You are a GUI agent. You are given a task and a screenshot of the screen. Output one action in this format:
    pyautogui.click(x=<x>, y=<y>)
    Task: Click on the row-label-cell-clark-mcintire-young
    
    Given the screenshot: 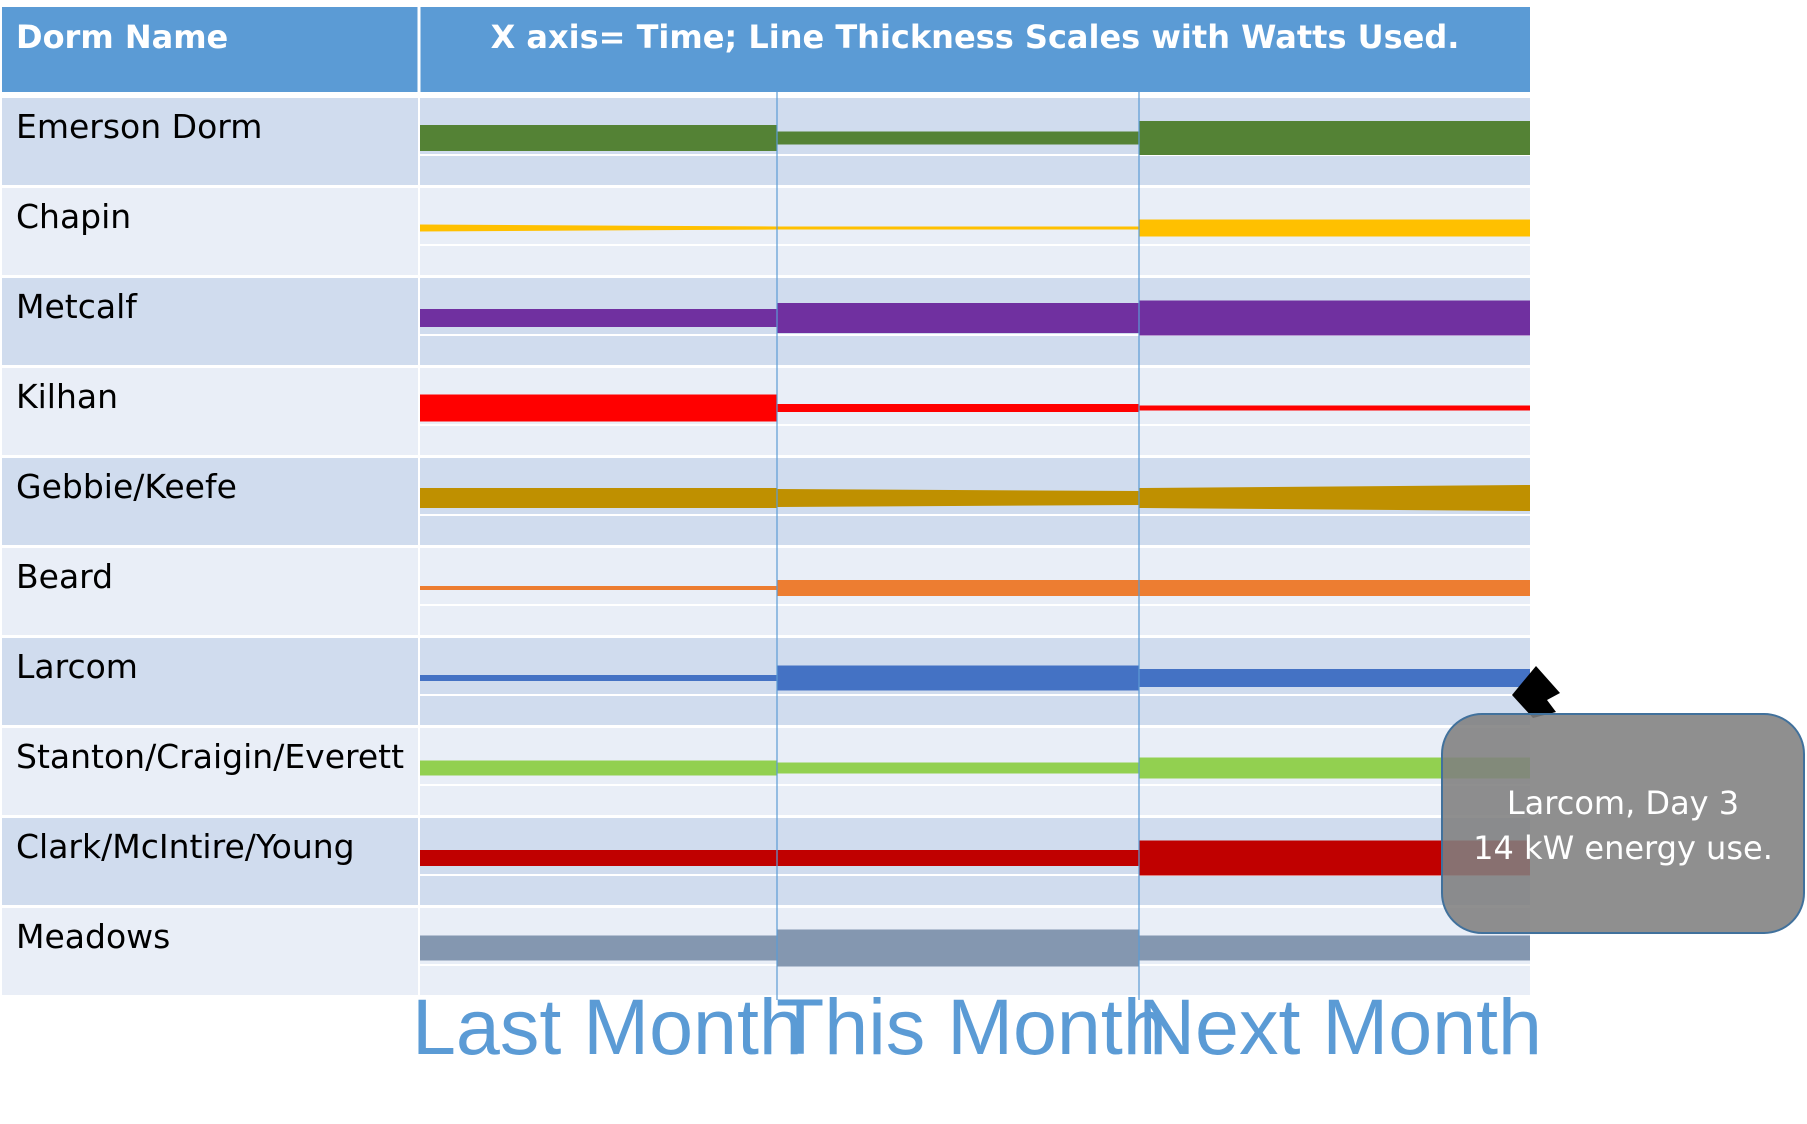 What is the action you would take?
    pyautogui.click(x=210, y=861)
    